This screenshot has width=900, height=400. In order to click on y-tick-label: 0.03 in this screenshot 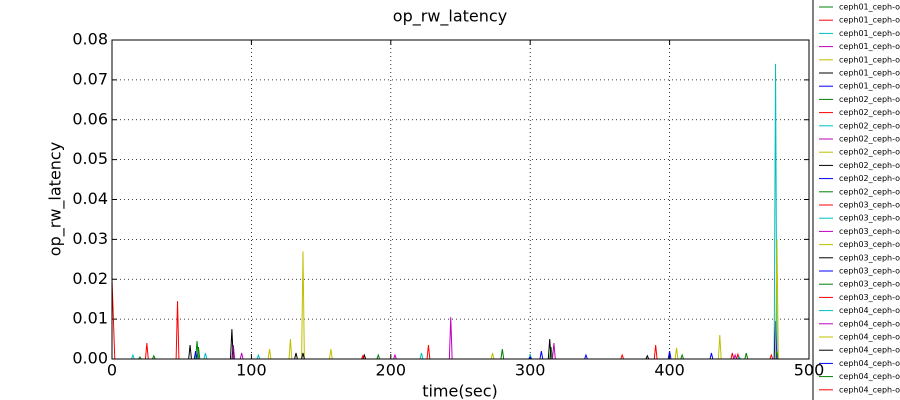, I will do `click(90, 238)`.